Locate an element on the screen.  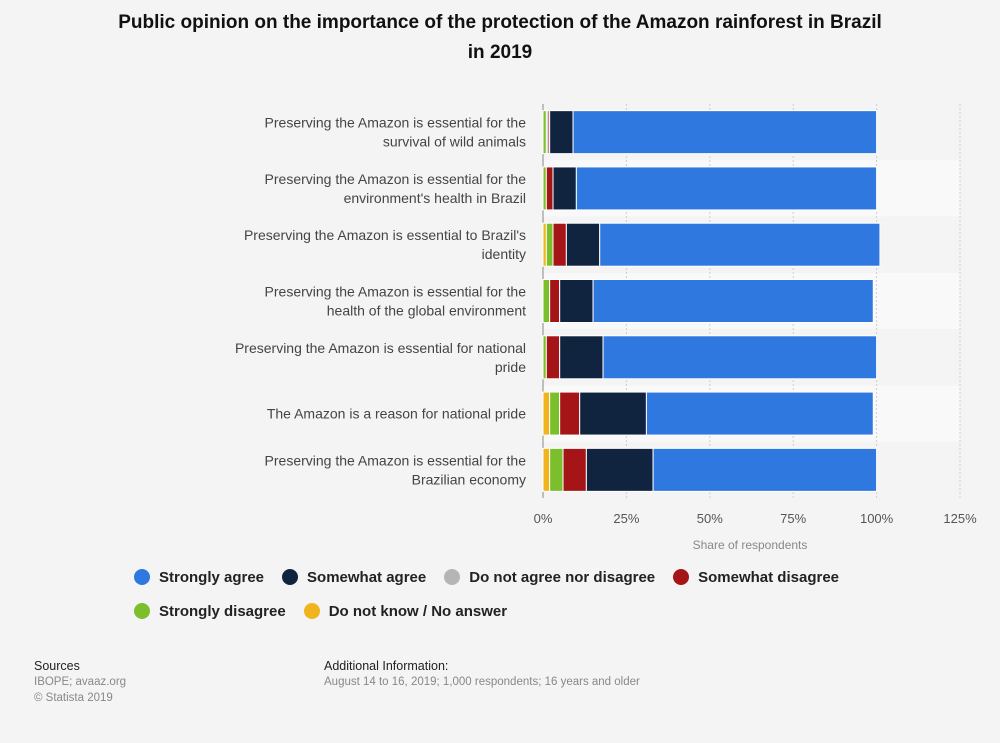
legend-label: Strongly disagree is located at coordinates (222, 611).